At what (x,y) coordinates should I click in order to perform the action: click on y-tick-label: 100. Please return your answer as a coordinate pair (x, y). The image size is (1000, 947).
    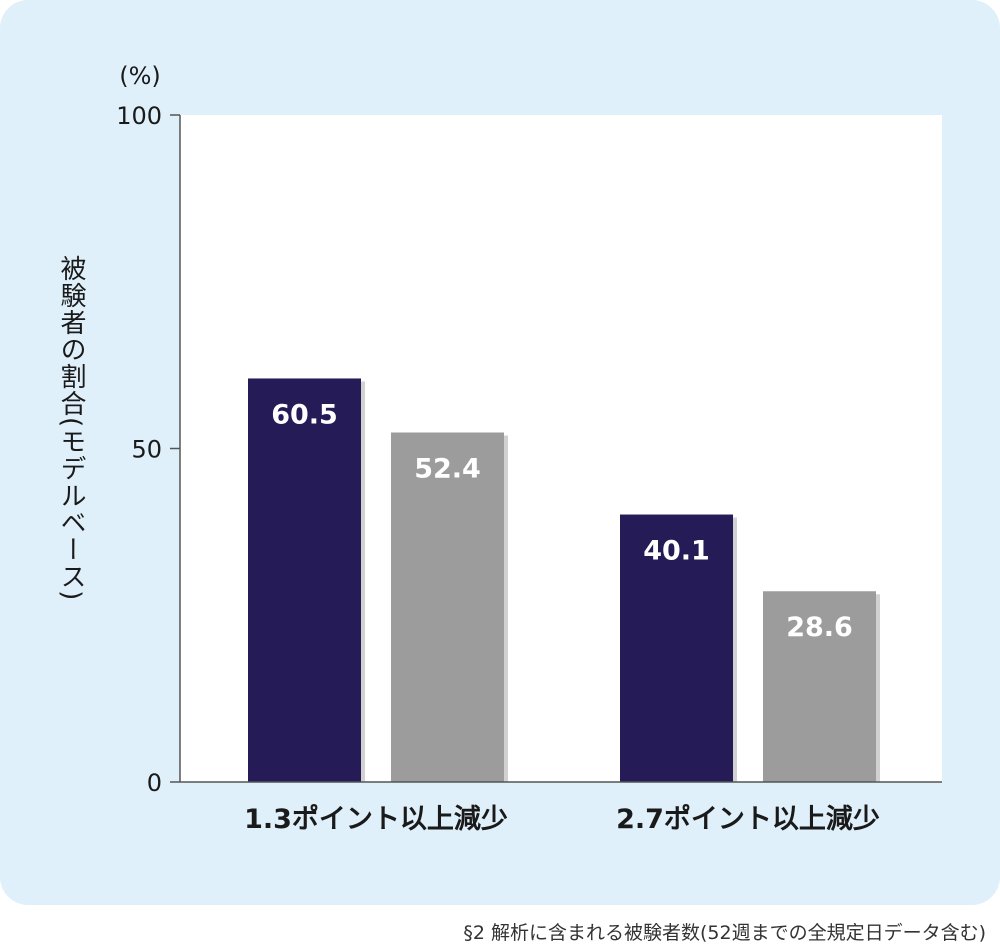
    Looking at the image, I should click on (139, 116).